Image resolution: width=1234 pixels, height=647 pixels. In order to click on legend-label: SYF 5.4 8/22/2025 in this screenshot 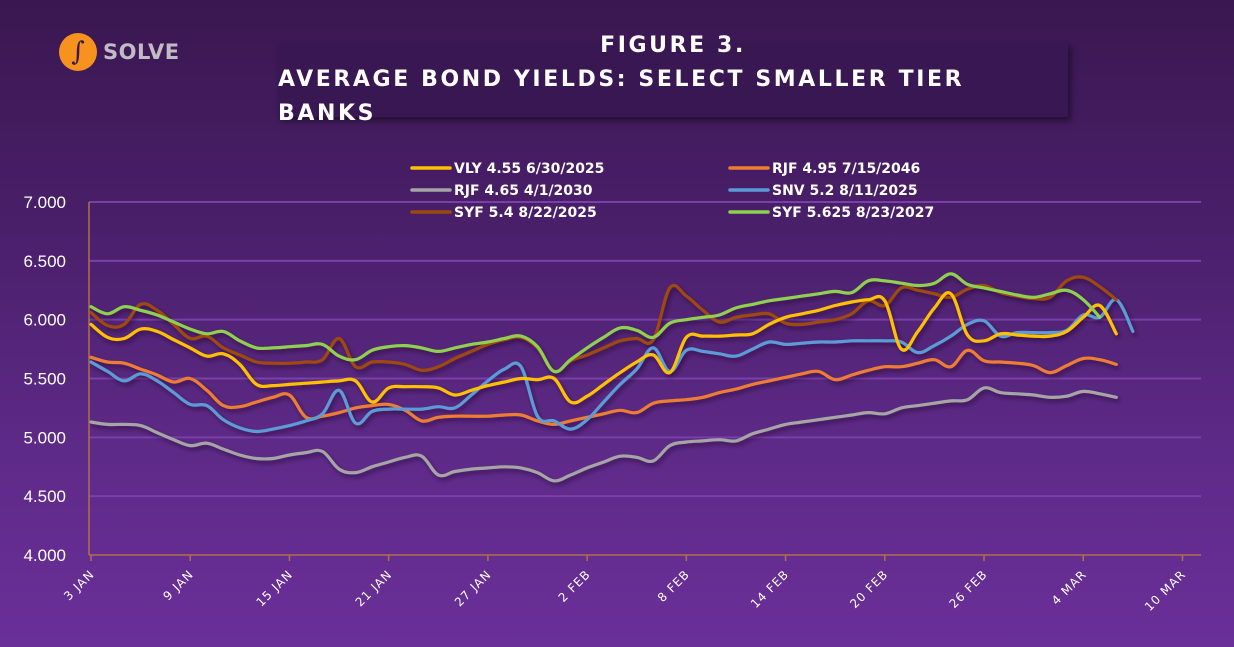, I will do `click(525, 213)`.